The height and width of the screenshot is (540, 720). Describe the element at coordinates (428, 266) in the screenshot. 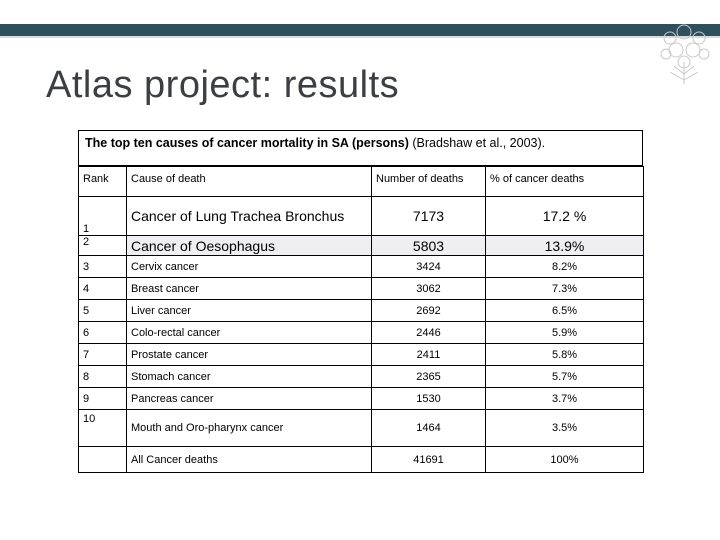

I see `number-cell: 3424` at that location.